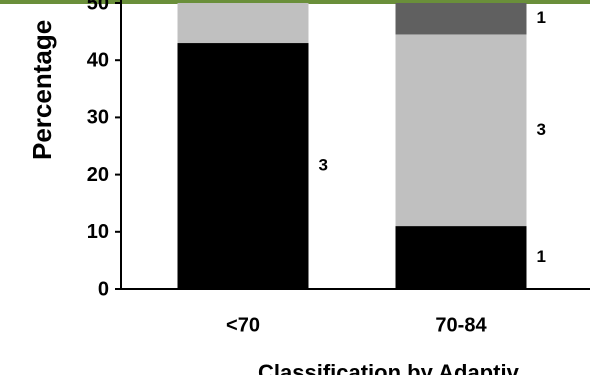  What do you see at coordinates (98, 118) in the screenshot?
I see `y-tick-label: 30` at bounding box center [98, 118].